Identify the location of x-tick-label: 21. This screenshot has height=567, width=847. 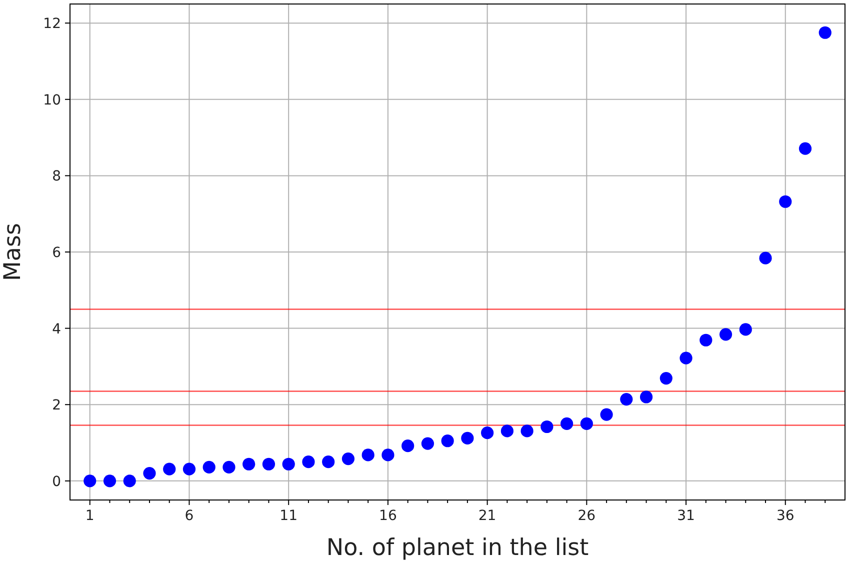
(487, 516).